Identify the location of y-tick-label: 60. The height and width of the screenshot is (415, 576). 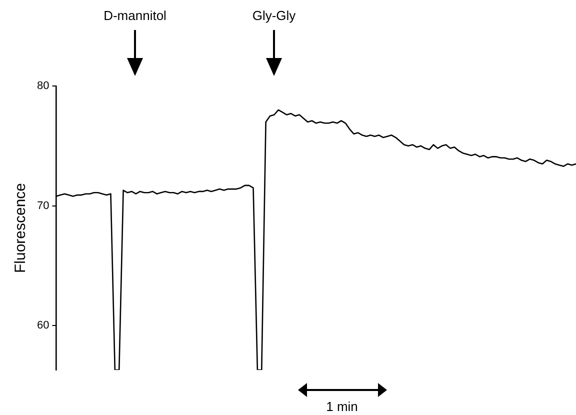
(43, 326).